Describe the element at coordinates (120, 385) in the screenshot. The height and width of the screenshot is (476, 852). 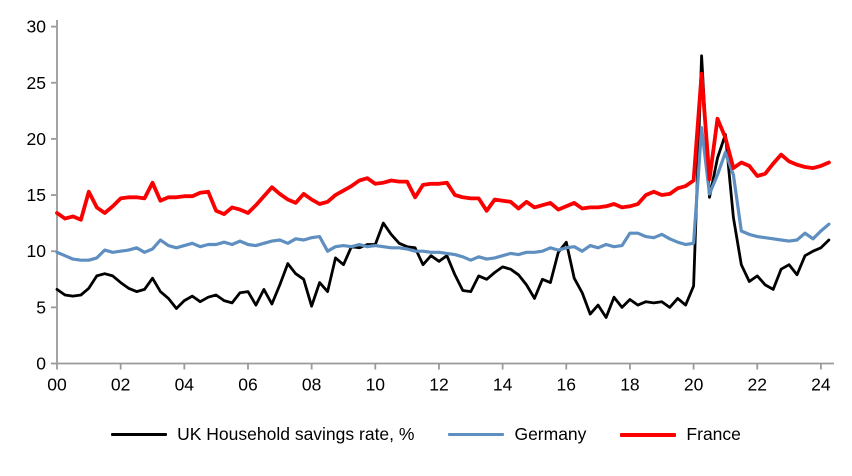
I see `x-tick-label: 02` at that location.